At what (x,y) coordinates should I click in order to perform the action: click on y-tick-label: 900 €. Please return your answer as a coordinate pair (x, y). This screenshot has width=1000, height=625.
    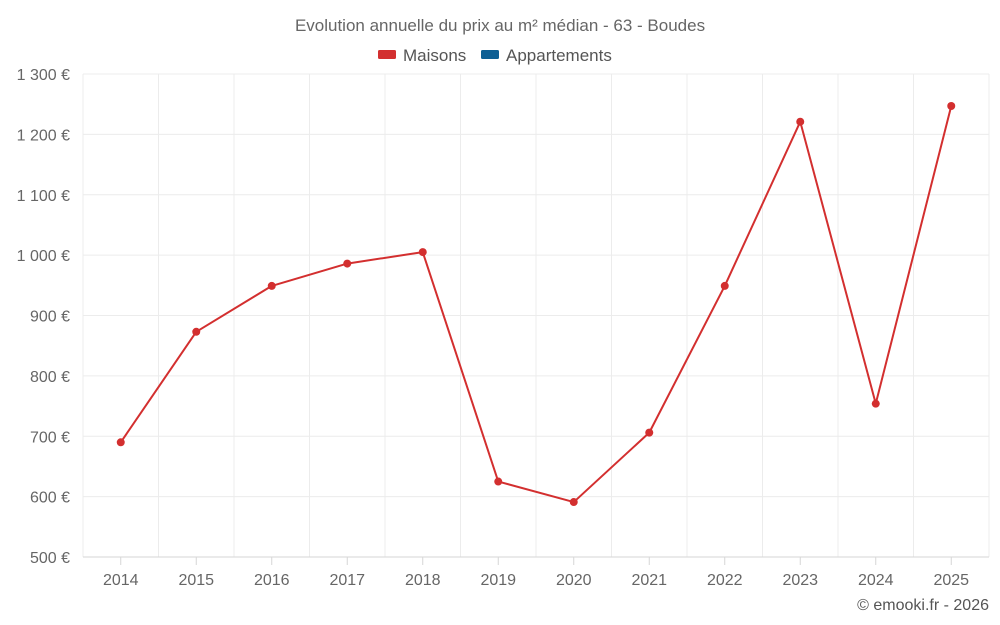
    Looking at the image, I should click on (50, 317).